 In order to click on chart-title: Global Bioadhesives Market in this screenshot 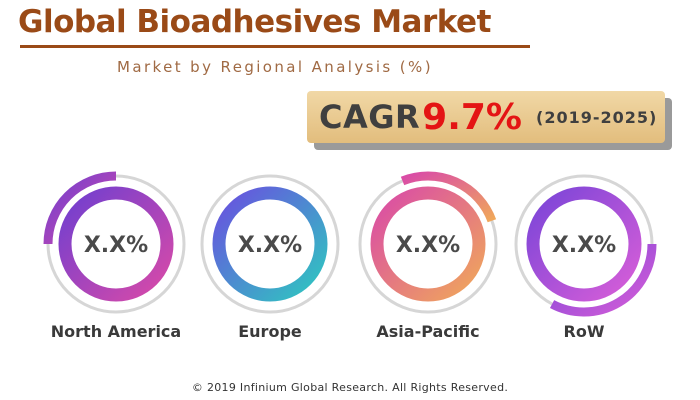, I will do `click(254, 22)`.